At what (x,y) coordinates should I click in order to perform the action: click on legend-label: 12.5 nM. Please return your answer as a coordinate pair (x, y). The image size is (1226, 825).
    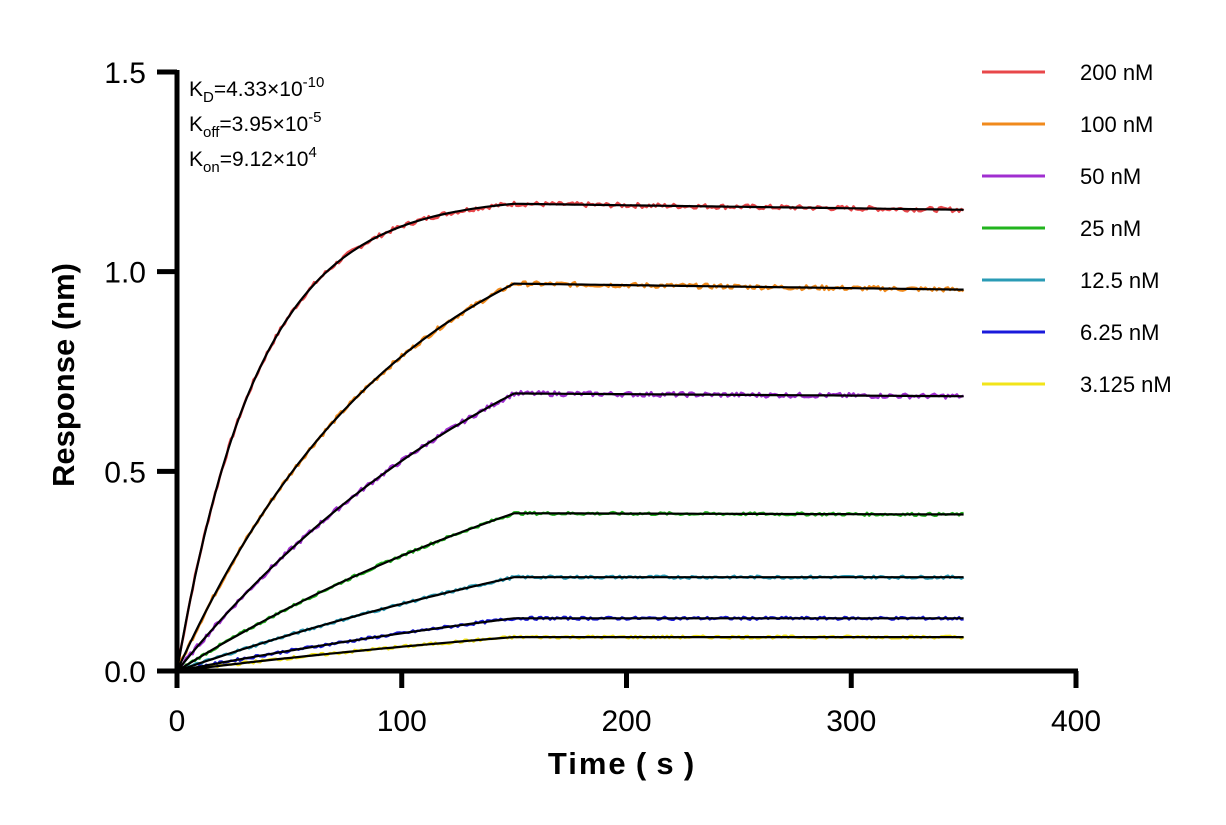
    Looking at the image, I should click on (1120, 280).